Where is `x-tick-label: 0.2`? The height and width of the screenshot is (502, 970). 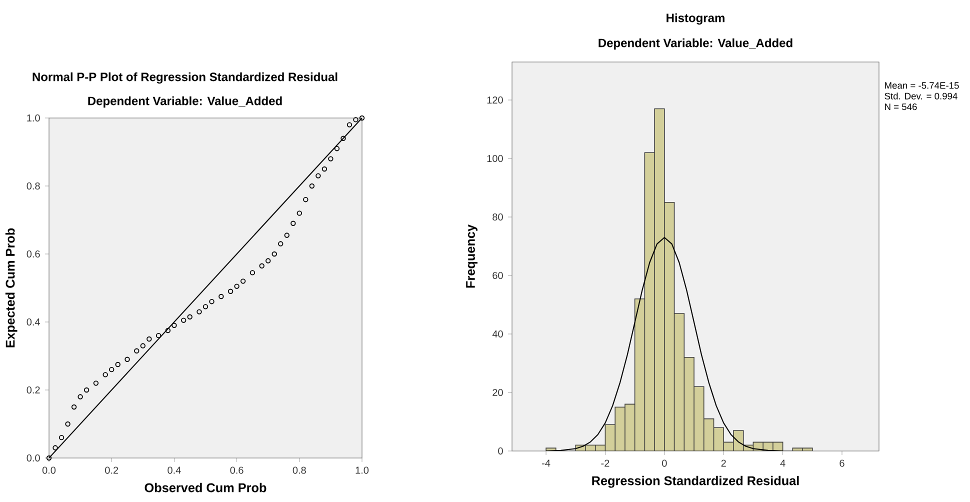 x-tick-label: 0.2 is located at coordinates (111, 470).